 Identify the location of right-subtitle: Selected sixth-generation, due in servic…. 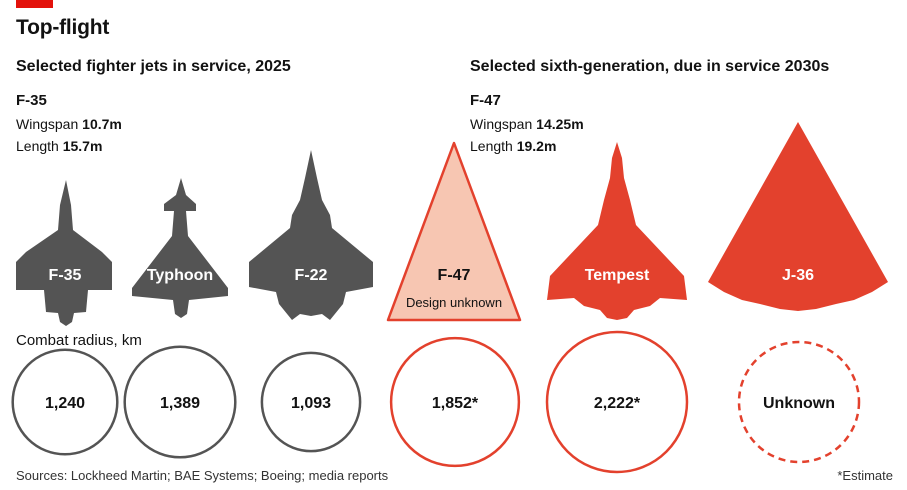
(650, 66).